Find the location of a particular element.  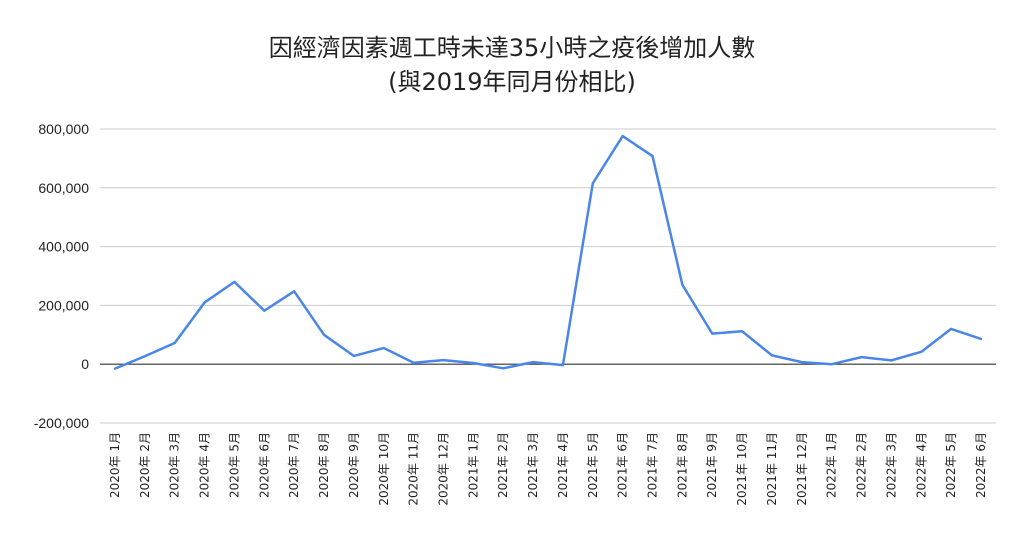

y-tick-label: -200,000 is located at coordinates (61, 423).